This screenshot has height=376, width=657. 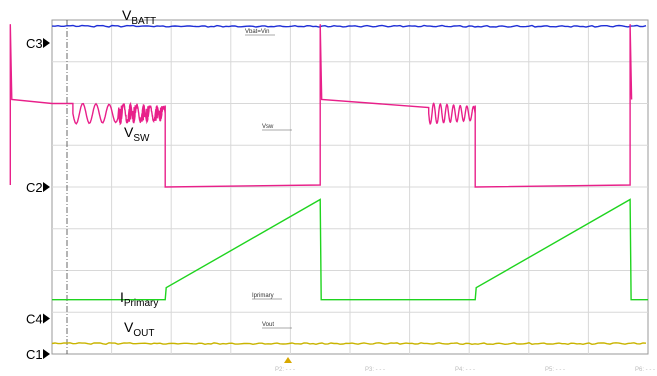 What do you see at coordinates (34, 187) in the screenshot?
I see `channel-marker-c2: C2` at bounding box center [34, 187].